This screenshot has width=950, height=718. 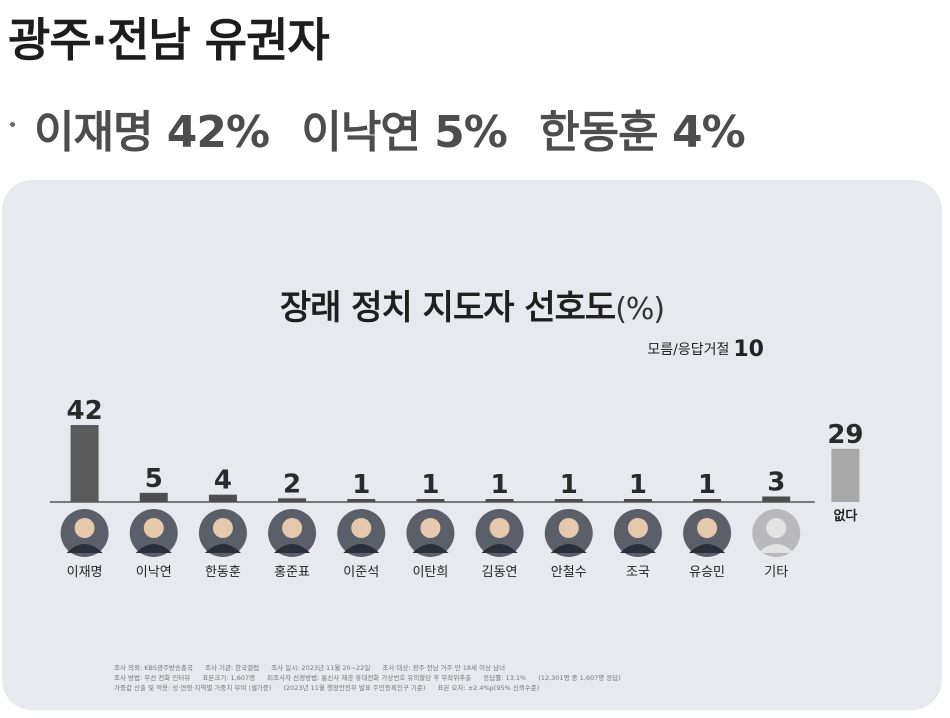 I want to click on value-label: 29, so click(x=845, y=435).